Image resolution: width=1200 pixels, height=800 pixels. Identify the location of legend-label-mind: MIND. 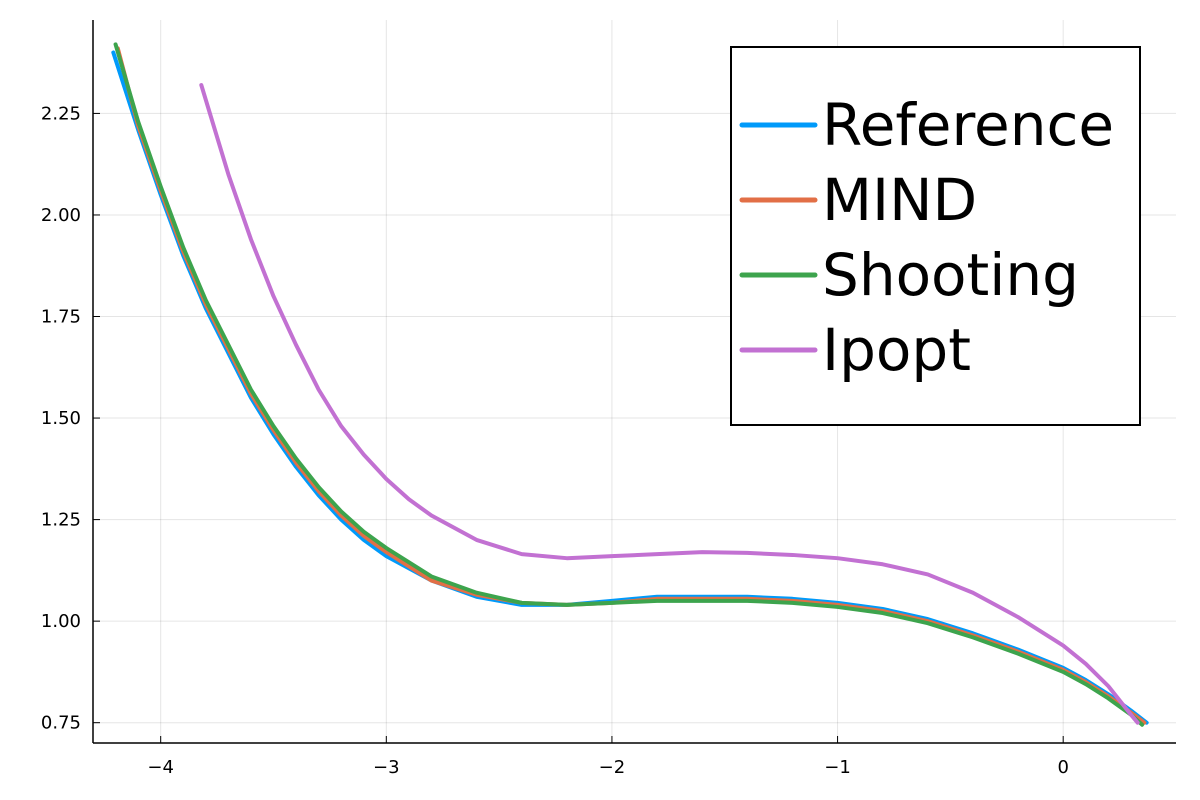
(899, 200).